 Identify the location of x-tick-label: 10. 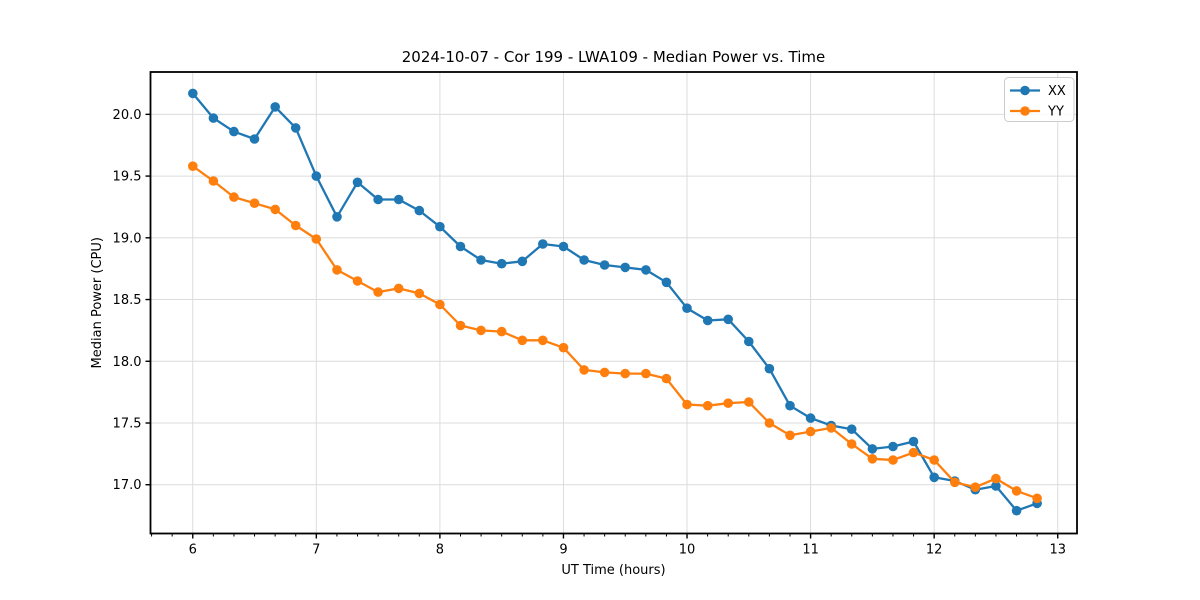
(687, 550).